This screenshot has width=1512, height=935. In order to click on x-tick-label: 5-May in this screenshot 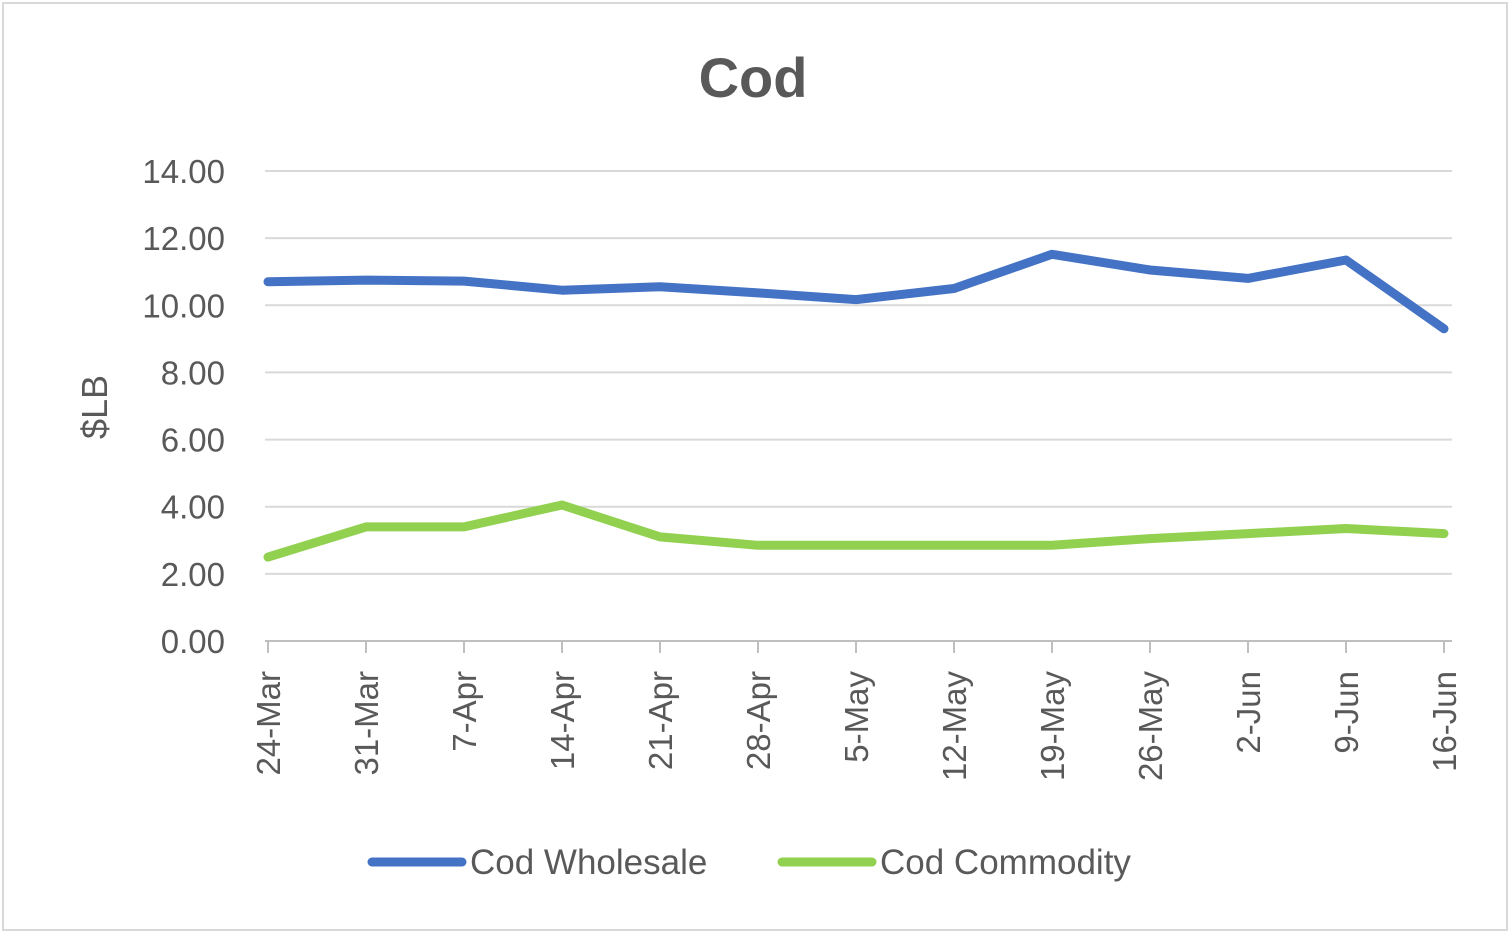, I will do `click(856, 717)`.